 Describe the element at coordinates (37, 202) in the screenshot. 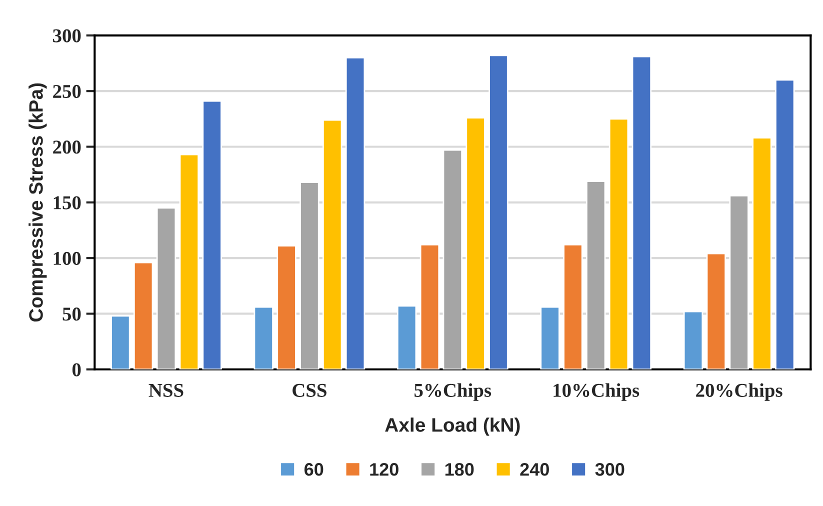

I see `y-axis-title: Compressive Stress (kPa)` at that location.